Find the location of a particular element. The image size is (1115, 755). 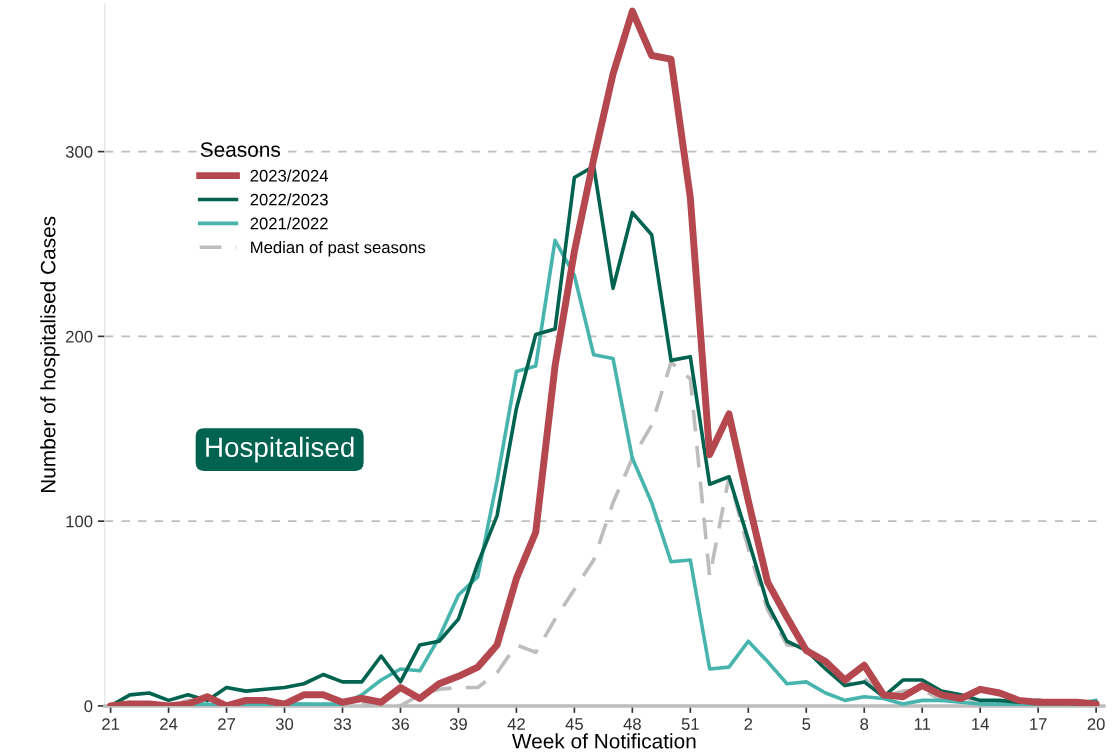

x-tick-label: 17 is located at coordinates (1038, 724).